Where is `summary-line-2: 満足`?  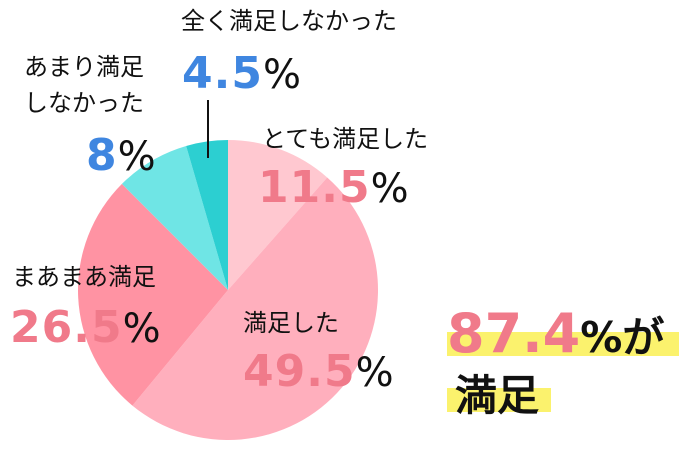 summary-line-2: 満足 is located at coordinates (497, 395).